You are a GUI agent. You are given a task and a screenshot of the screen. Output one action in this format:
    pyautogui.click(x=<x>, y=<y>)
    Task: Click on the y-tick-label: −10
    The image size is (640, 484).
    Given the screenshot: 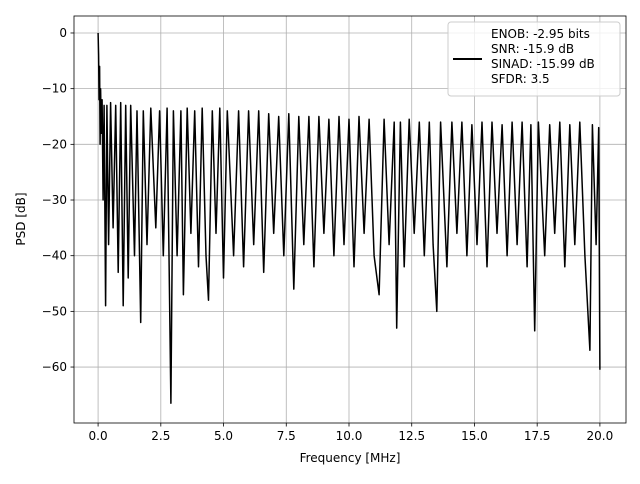 What is the action you would take?
    pyautogui.click(x=54, y=89)
    